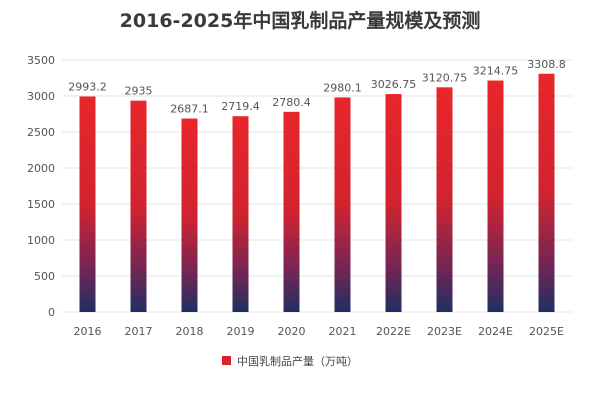 The height and width of the screenshot is (400, 600). What do you see at coordinates (496, 71) in the screenshot?
I see `data-label: 3214.75` at bounding box center [496, 71].